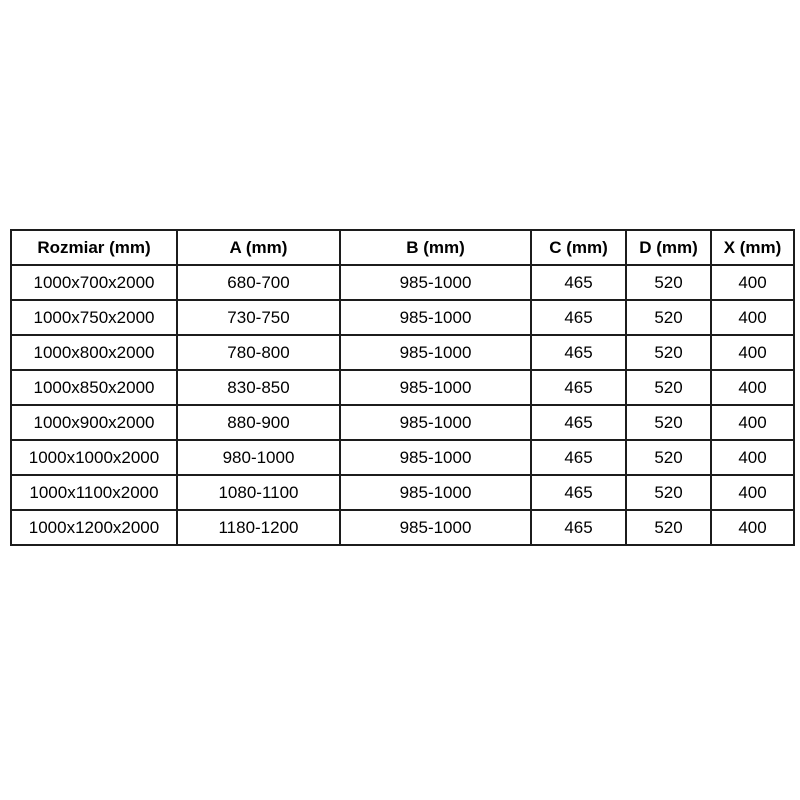  Describe the element at coordinates (258, 422) in the screenshot. I see `table-cell: 880-900` at that location.